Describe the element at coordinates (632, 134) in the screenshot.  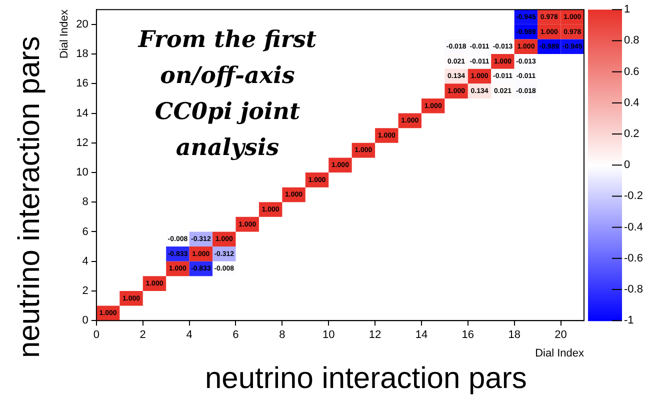
I see `color-bar-label: 0.2` at that location.